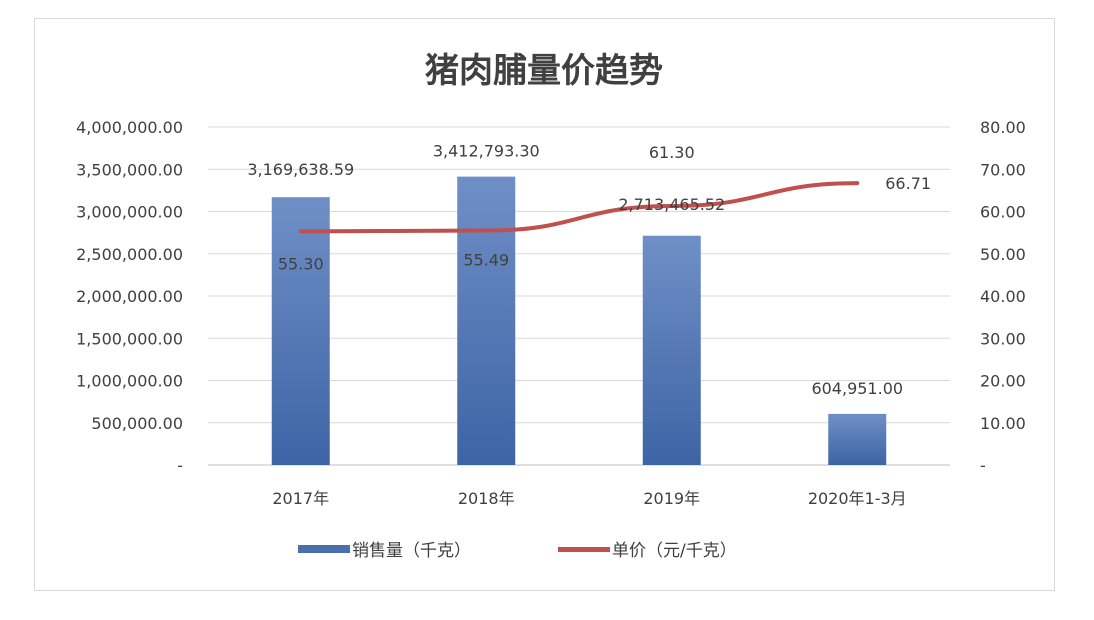 This screenshot has width=1094, height=620. What do you see at coordinates (1003, 127) in the screenshot?
I see `y-right-tick-label: 80.00` at bounding box center [1003, 127].